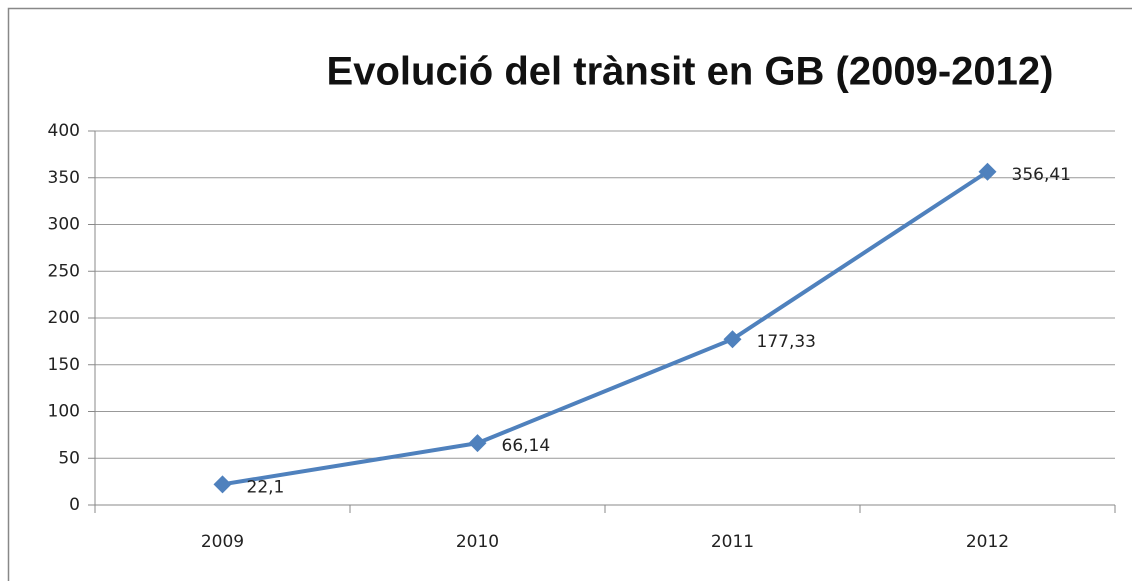 This screenshot has width=1132, height=581. Describe the element at coordinates (69, 458) in the screenshot. I see `y-tick-label: 50` at that location.